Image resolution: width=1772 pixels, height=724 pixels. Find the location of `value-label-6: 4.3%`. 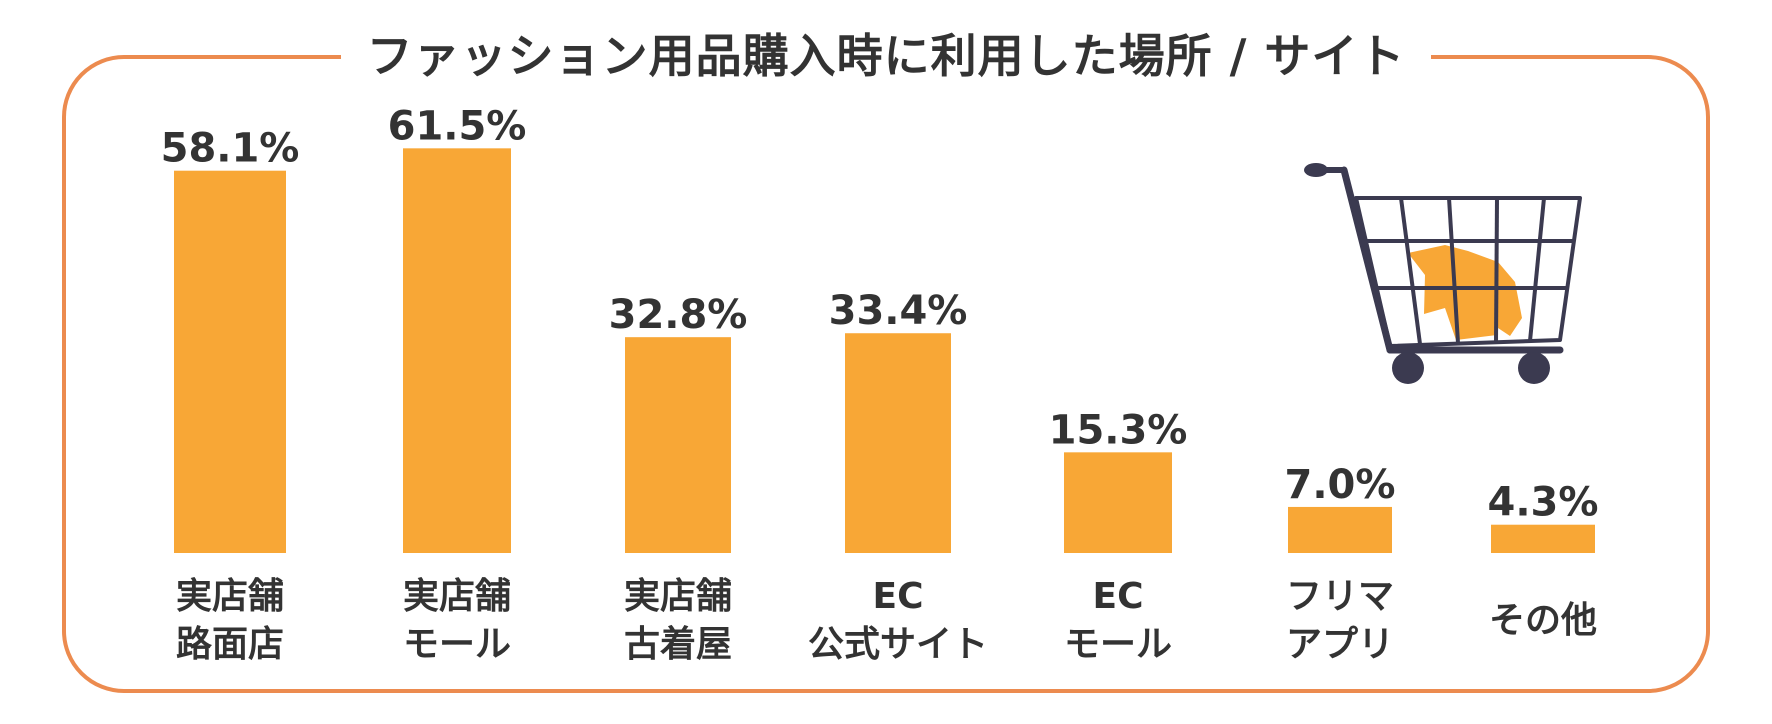

value-label-6: 4.3% is located at coordinates (1543, 503).